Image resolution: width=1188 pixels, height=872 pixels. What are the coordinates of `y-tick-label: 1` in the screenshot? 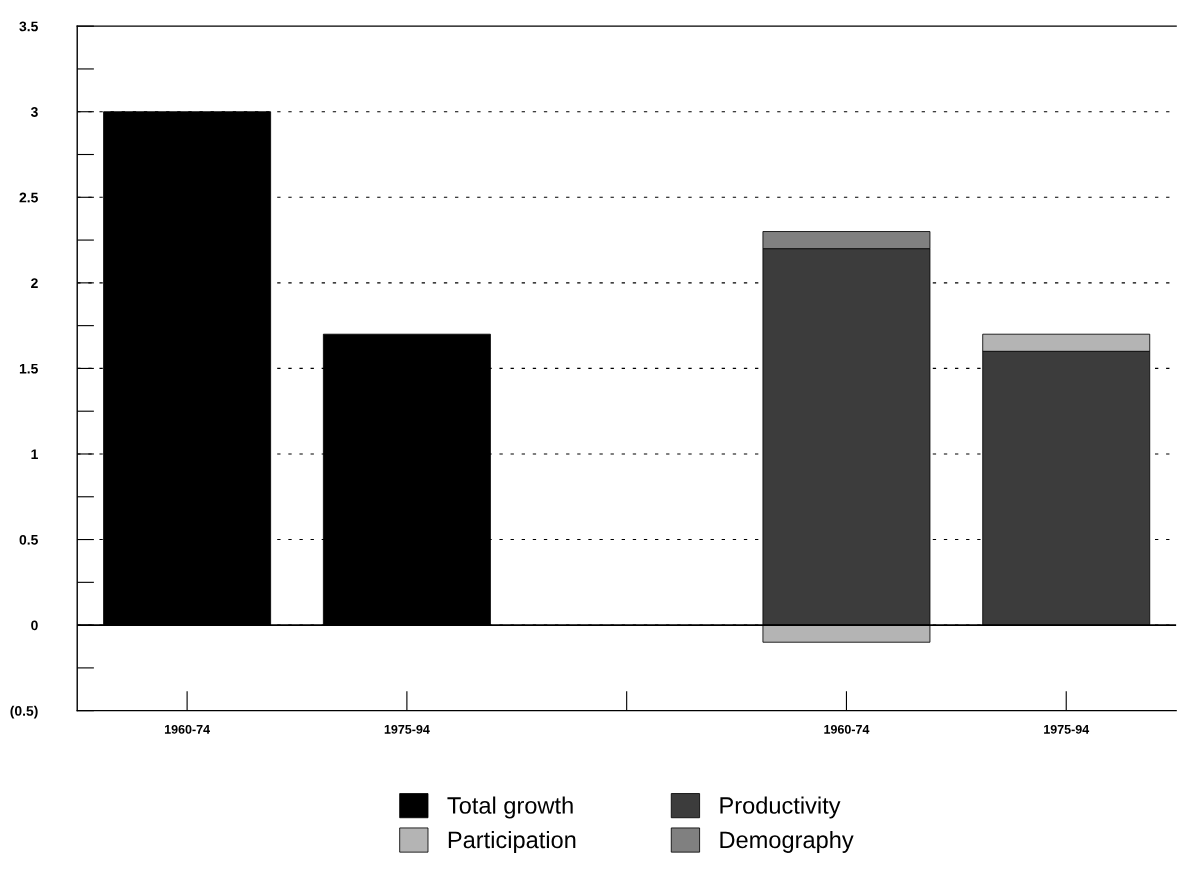 It's located at (34, 454).